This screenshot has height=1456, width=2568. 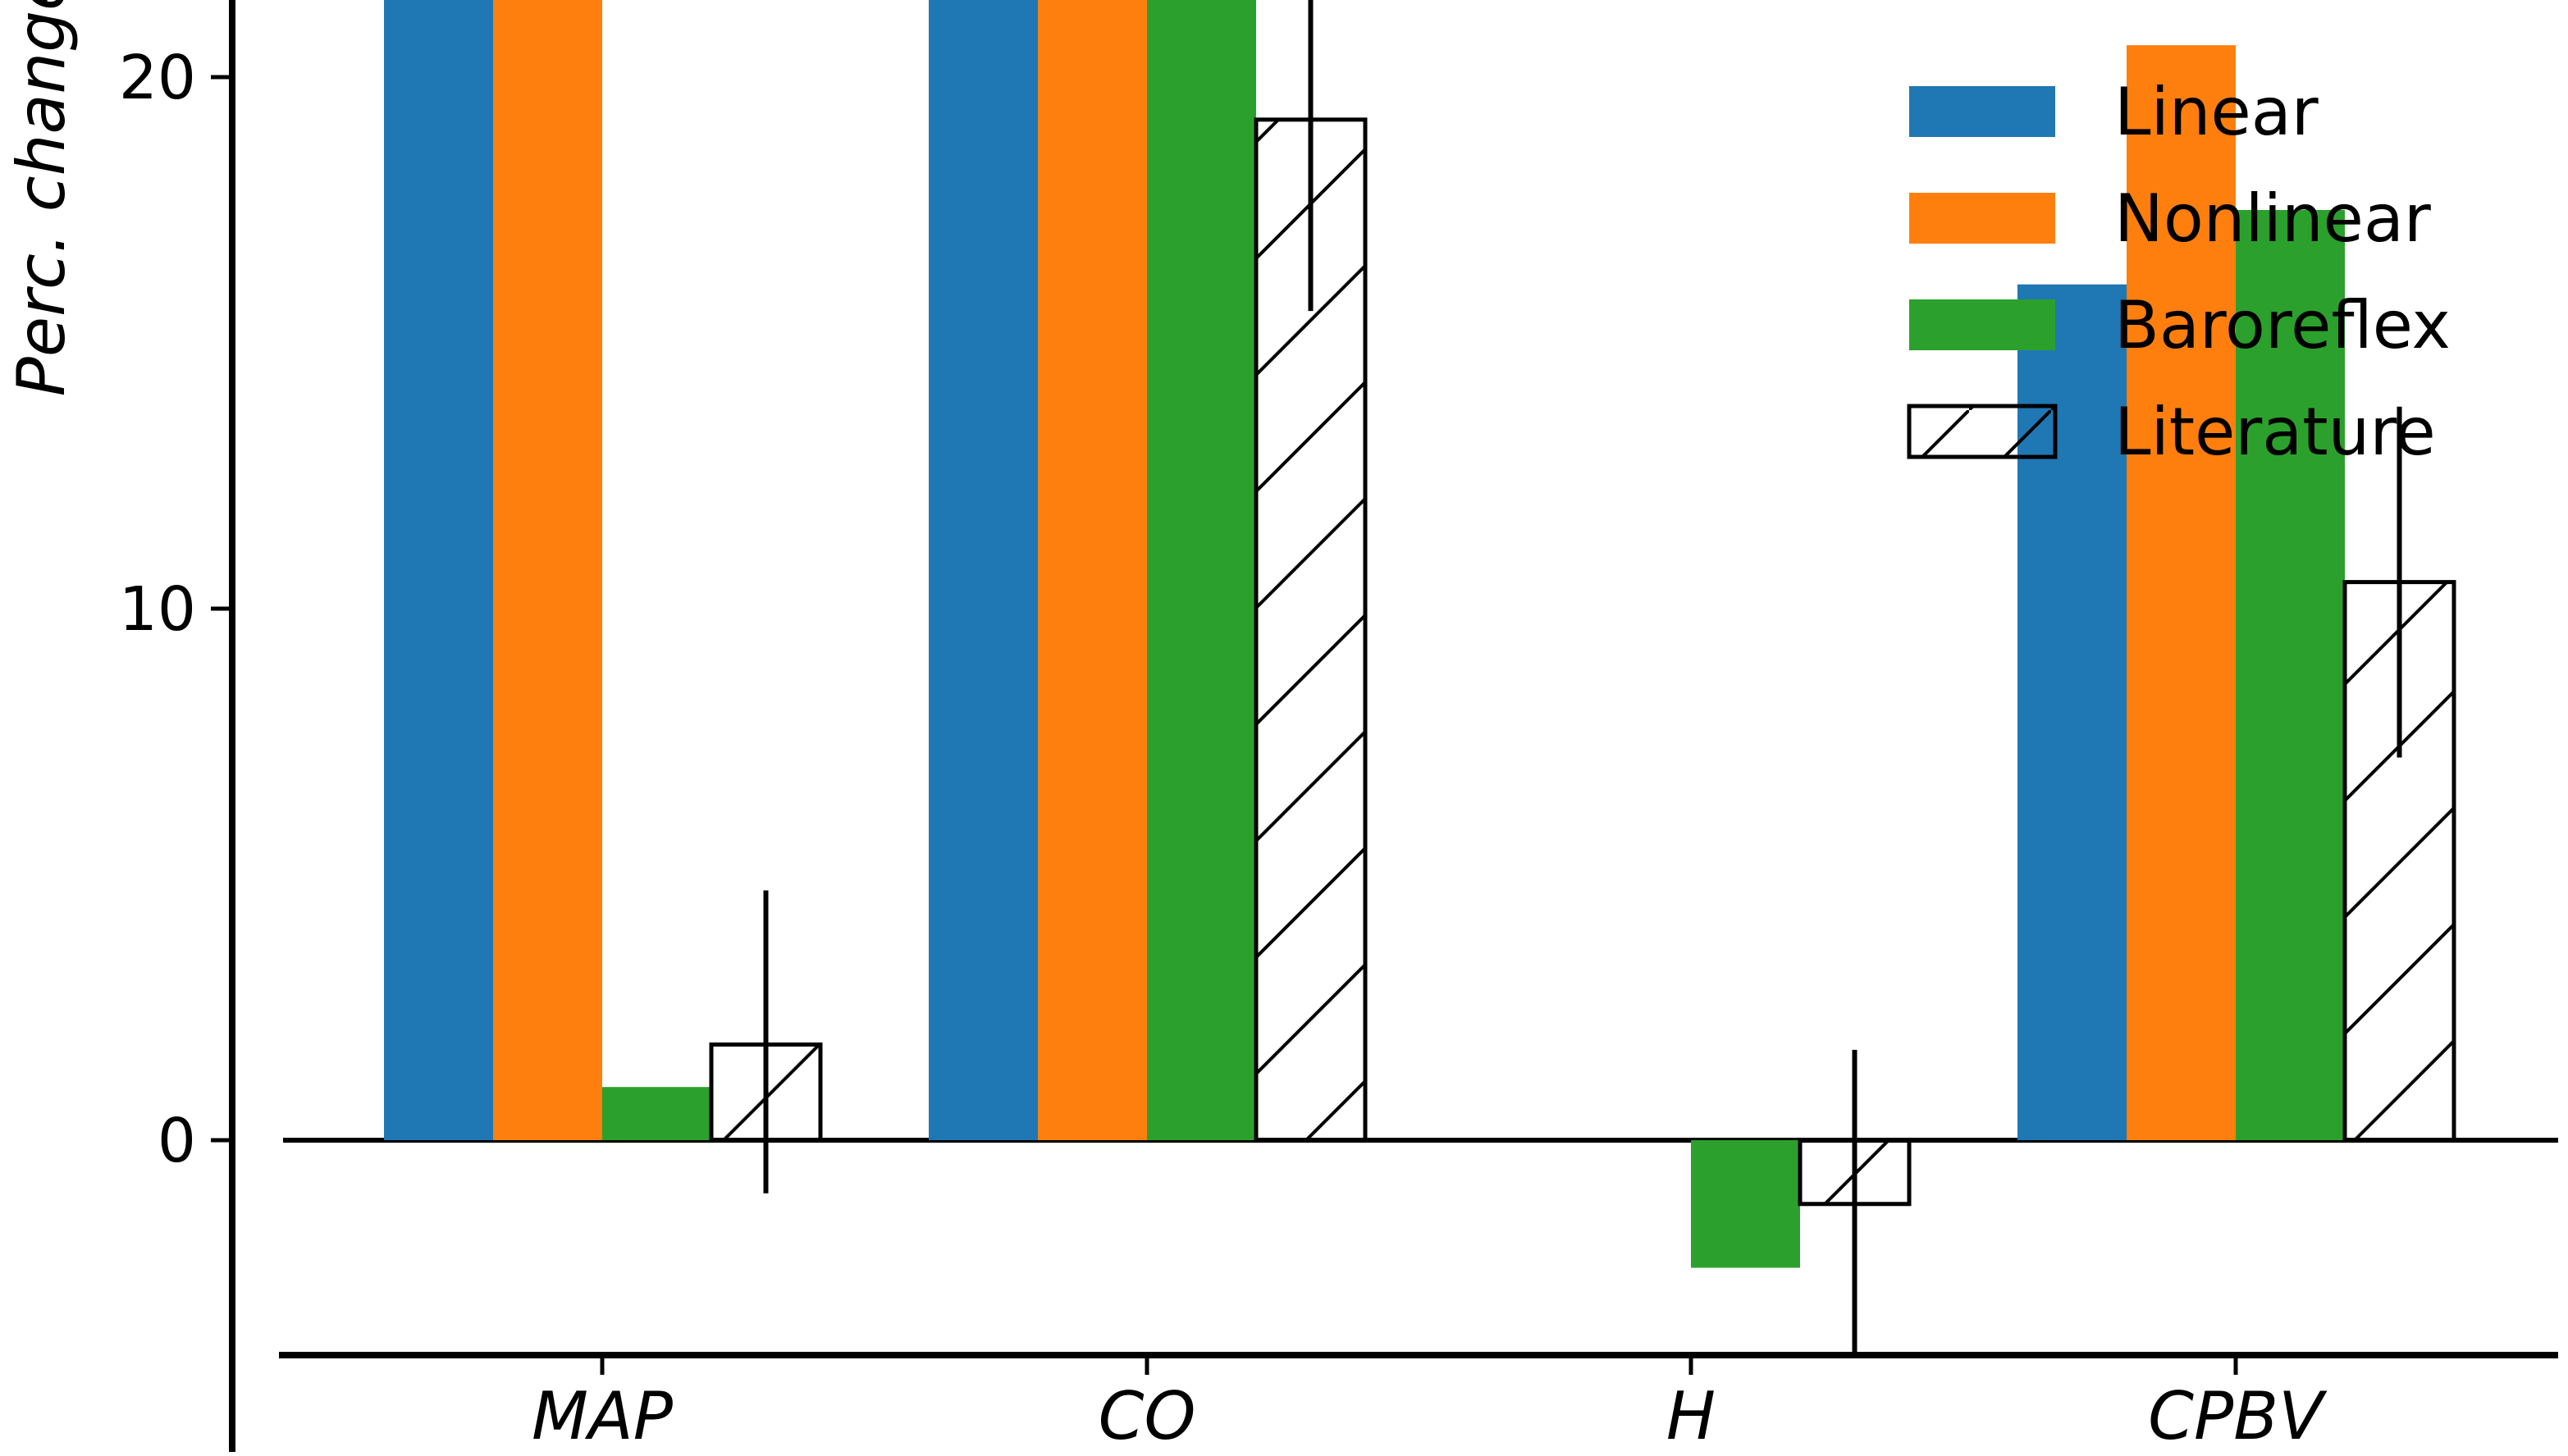 I want to click on legend-label-nonlinear: Nonlinear, so click(x=2272, y=219).